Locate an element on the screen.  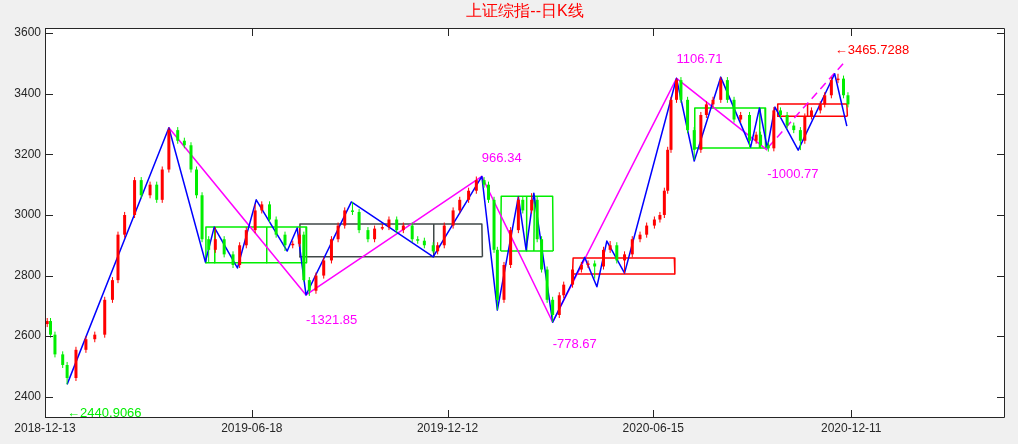
y-tick-label: 3600 is located at coordinates (28, 32).